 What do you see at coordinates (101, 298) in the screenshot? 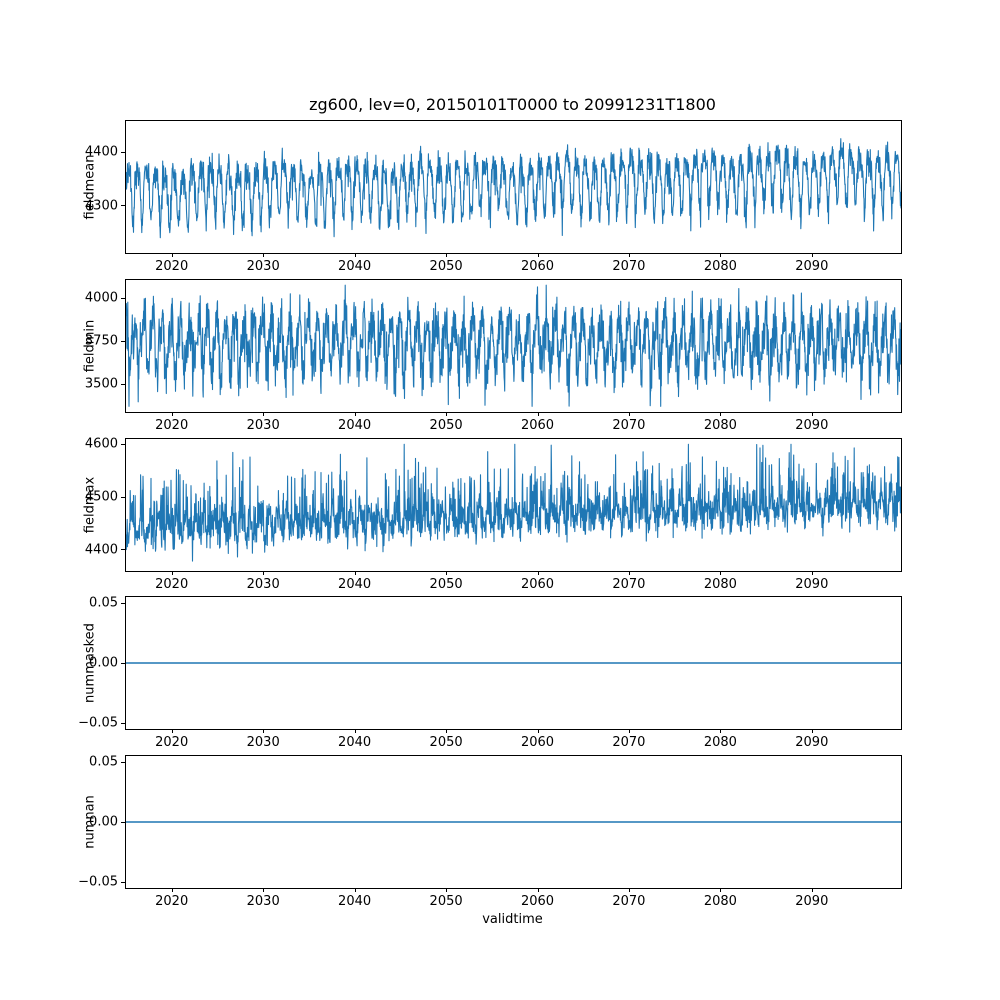
I see `y-tick-label: 4000` at bounding box center [101, 298].